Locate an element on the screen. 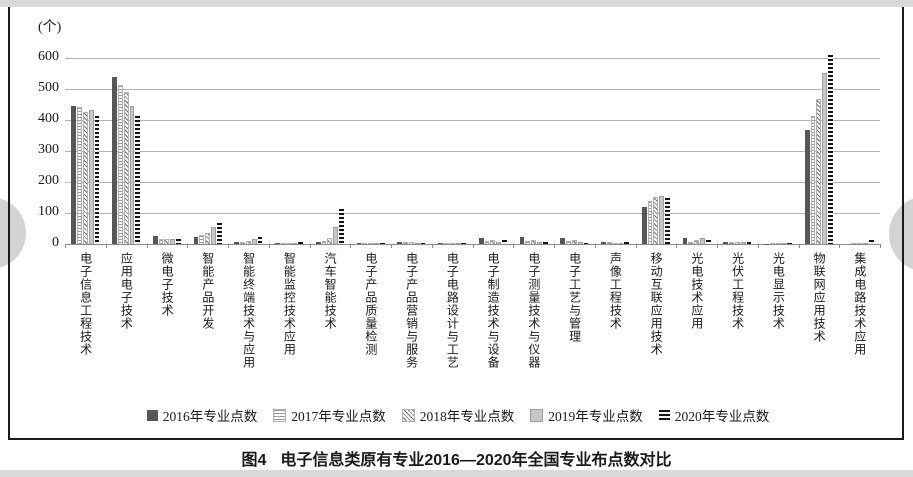 This screenshot has height=477, width=913. legend-item: 2019年专业点数 is located at coordinates (586, 415).